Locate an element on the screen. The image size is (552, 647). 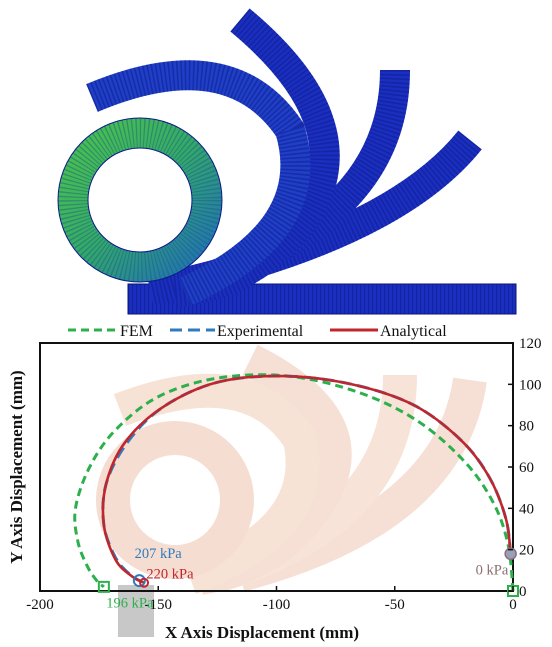
pressure-label: 0 kPa is located at coordinates (492, 570).